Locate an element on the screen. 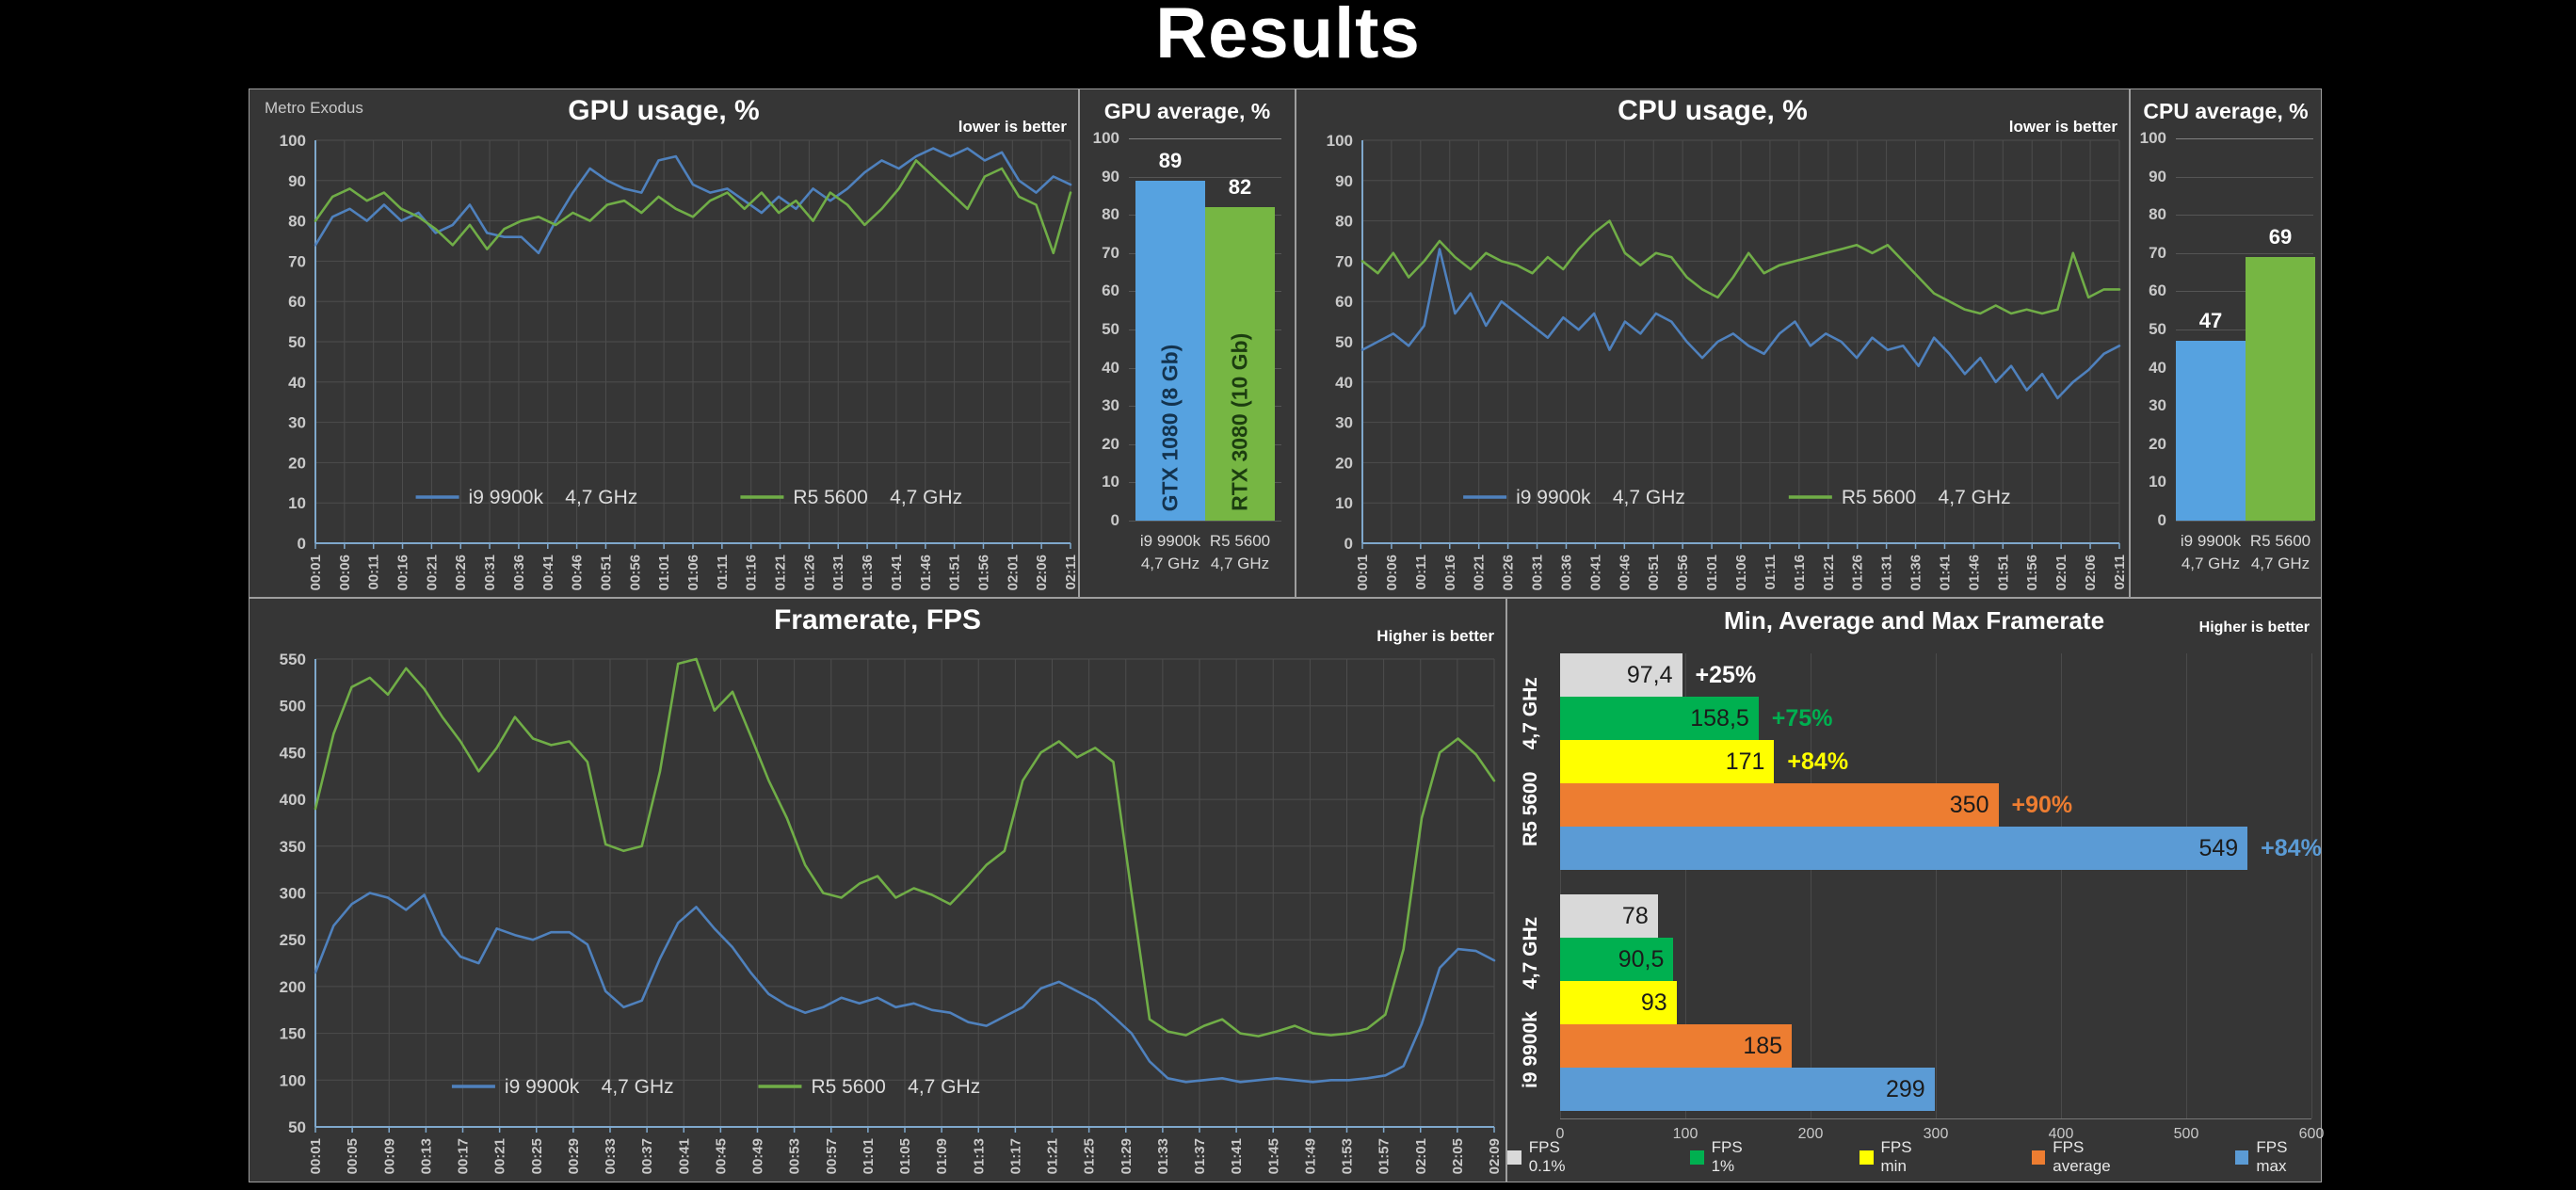 Image resolution: width=2576 pixels, height=1190 pixels. hbar-pct-label: +25% is located at coordinates (1726, 675).